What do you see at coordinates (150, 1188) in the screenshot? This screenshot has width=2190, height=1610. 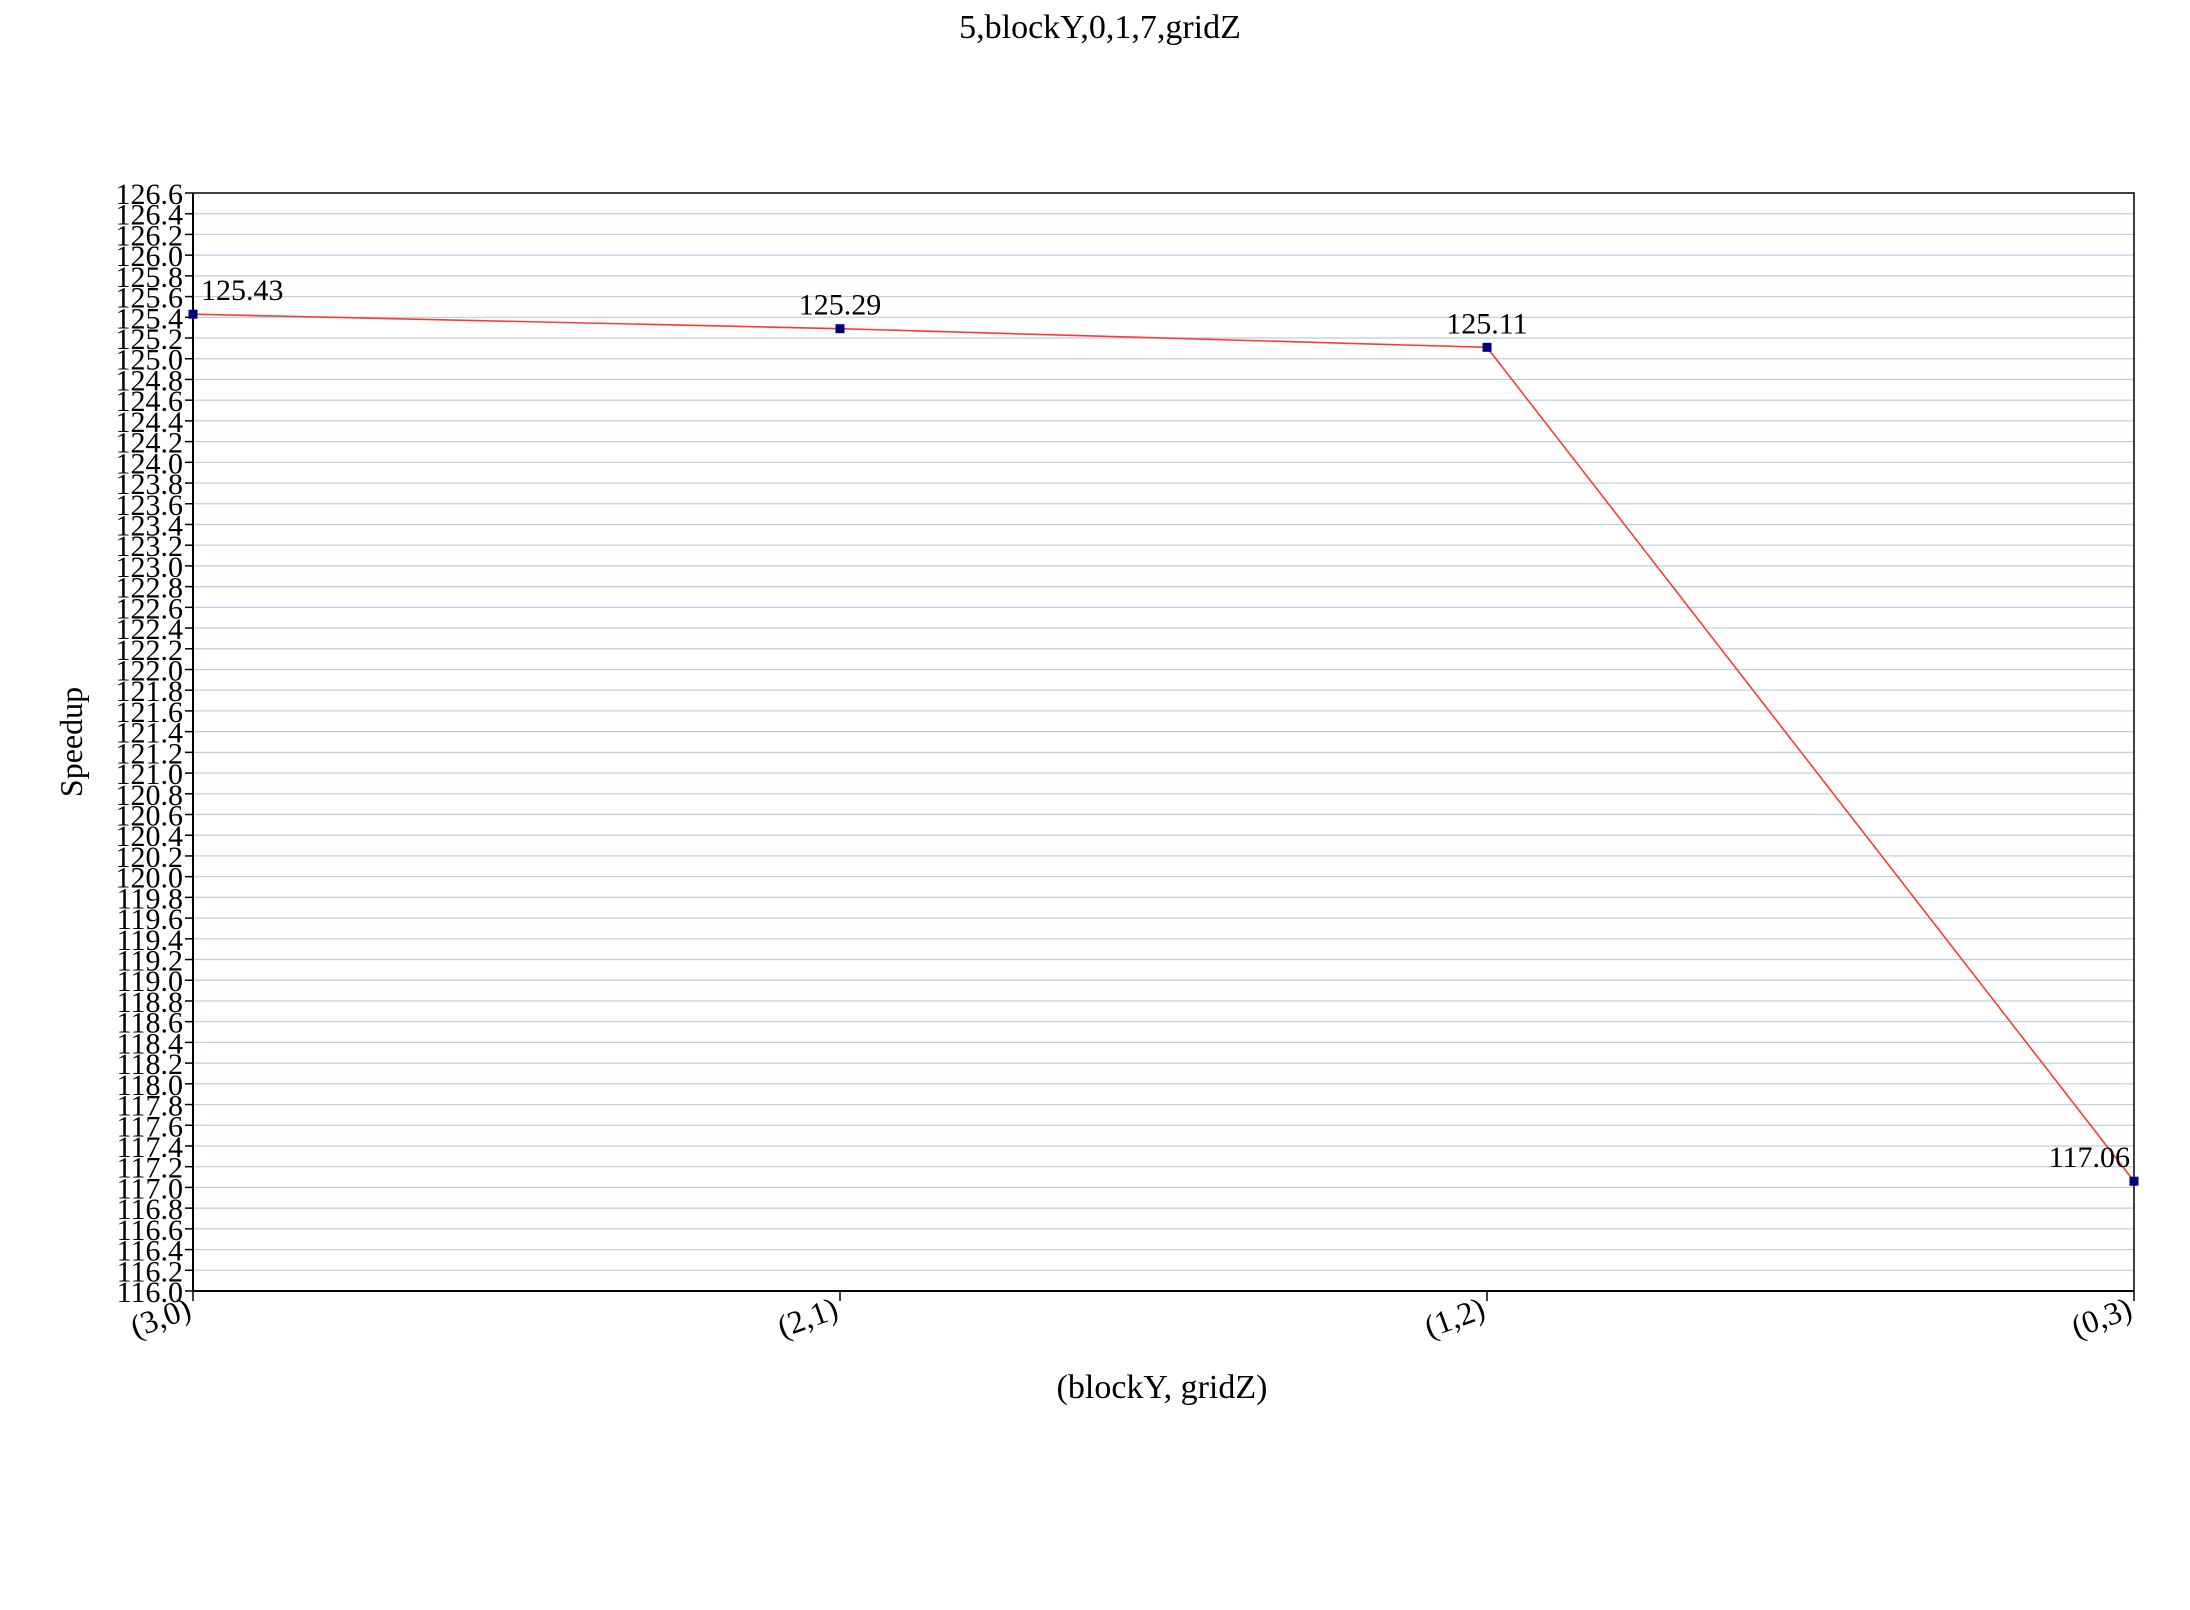 I see `y-tick-label: 117.0` at bounding box center [150, 1188].